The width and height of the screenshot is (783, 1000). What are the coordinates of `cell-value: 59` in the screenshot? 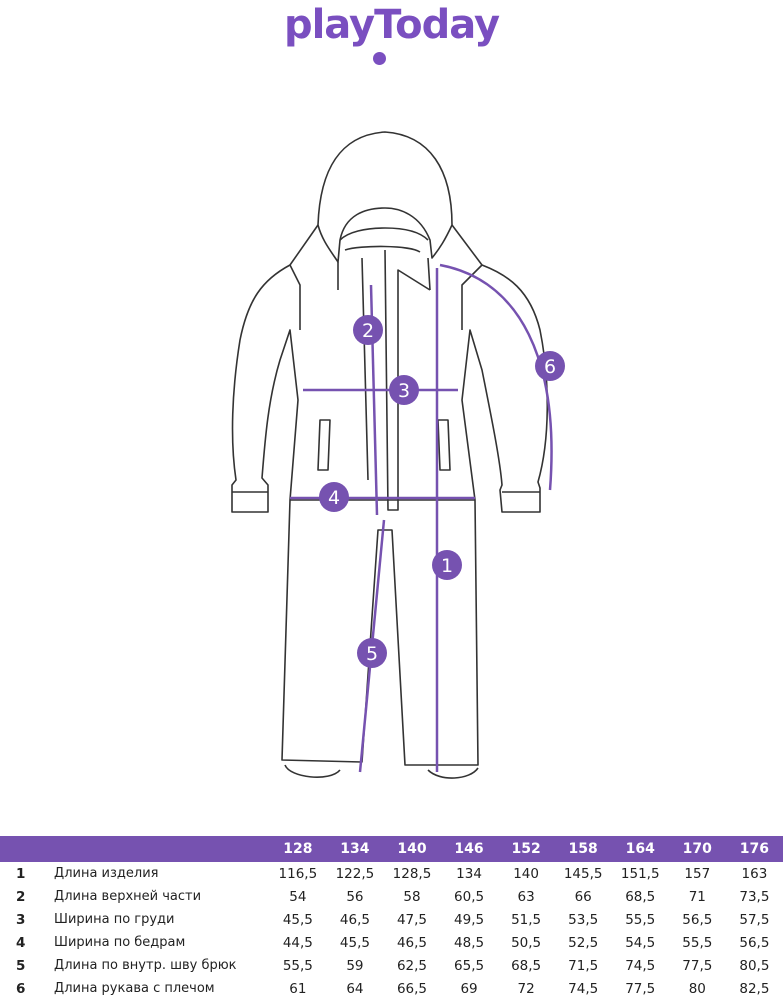 It's located at (355, 965).